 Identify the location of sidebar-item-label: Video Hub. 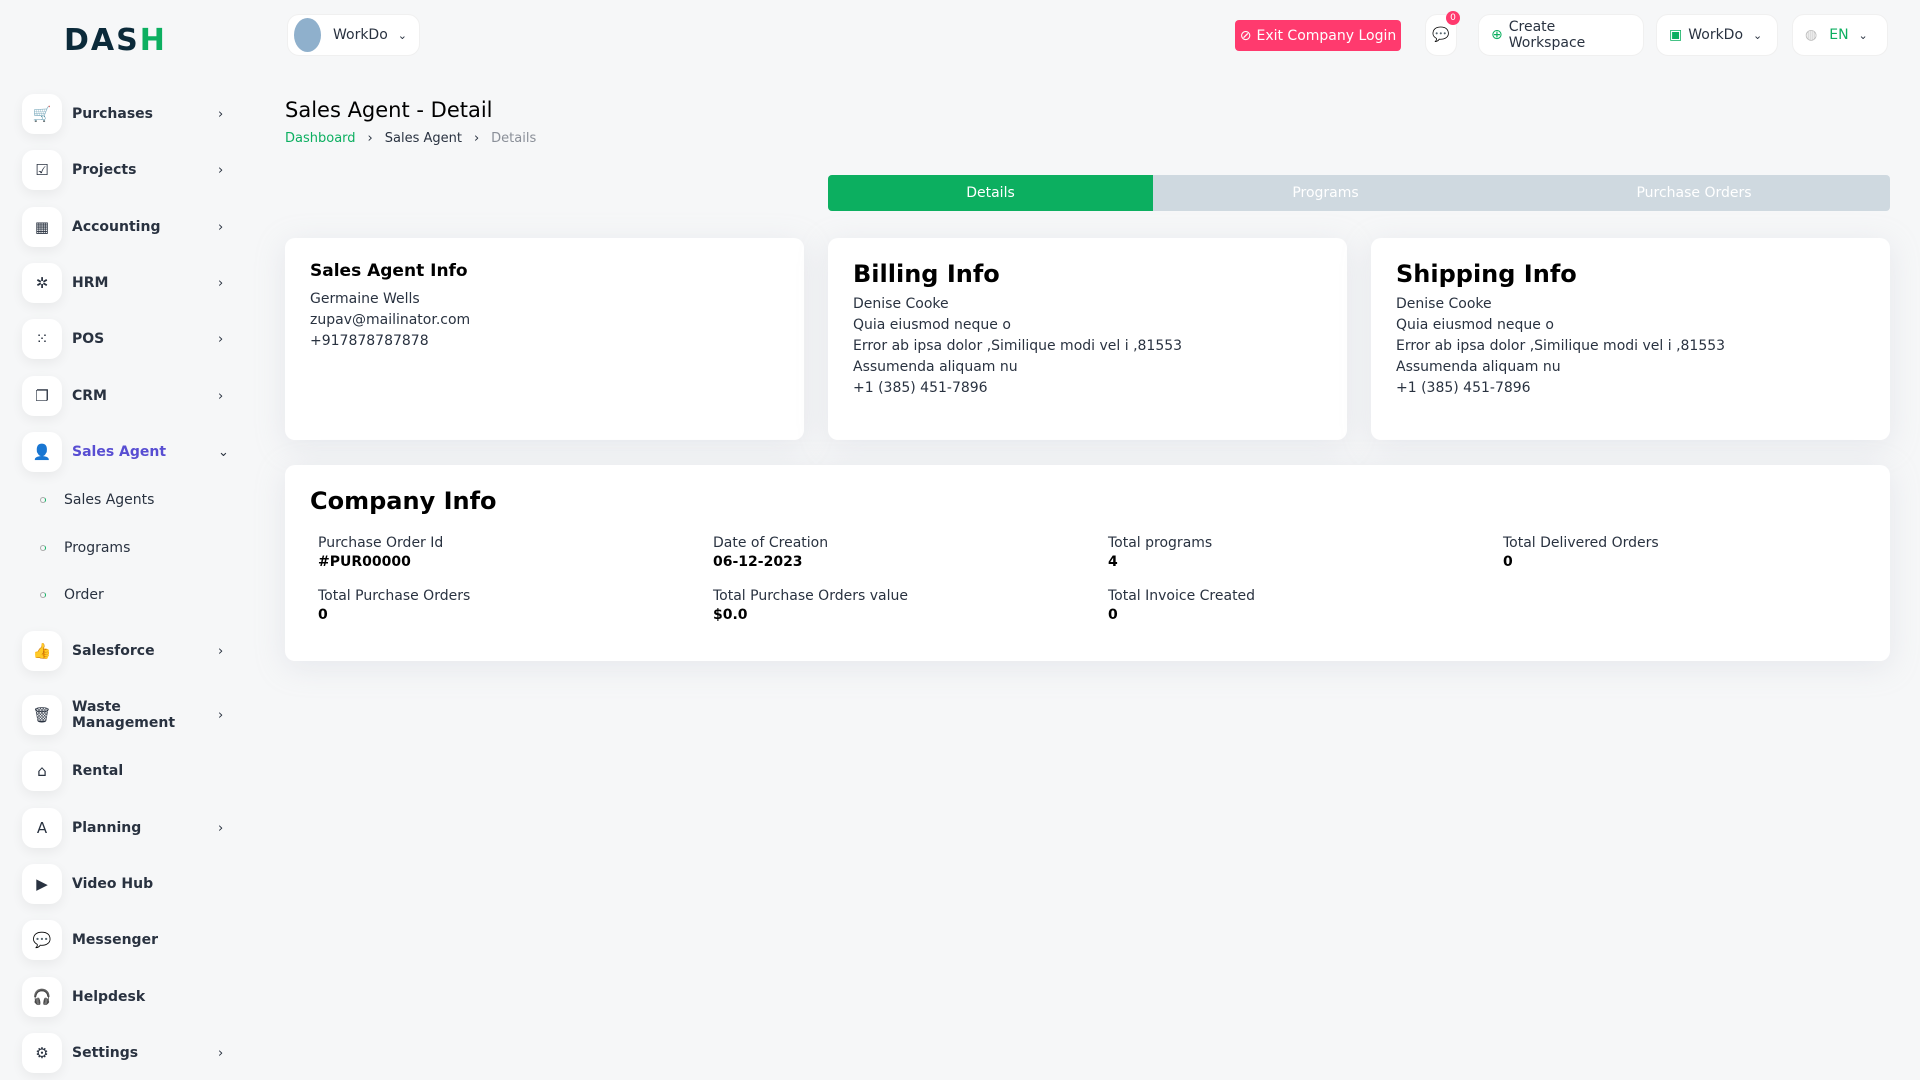
(113, 884).